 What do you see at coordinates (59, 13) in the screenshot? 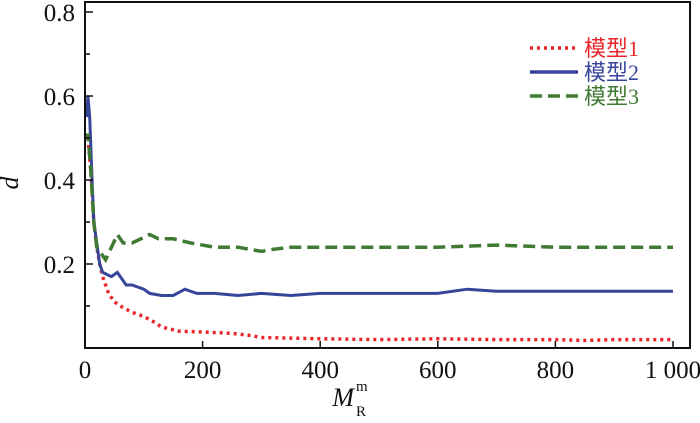
I see `y-tick-label: 0.8` at bounding box center [59, 13].